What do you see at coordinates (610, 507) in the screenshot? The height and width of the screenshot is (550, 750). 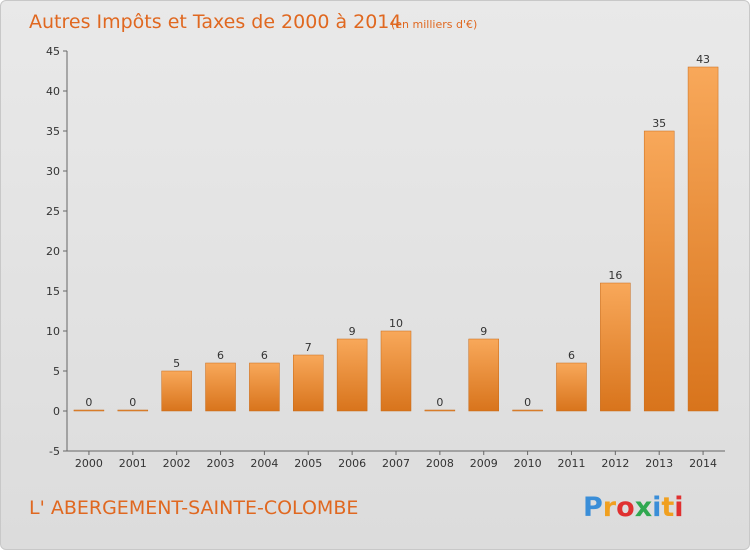 I see `logo-letter: r` at bounding box center [610, 507].